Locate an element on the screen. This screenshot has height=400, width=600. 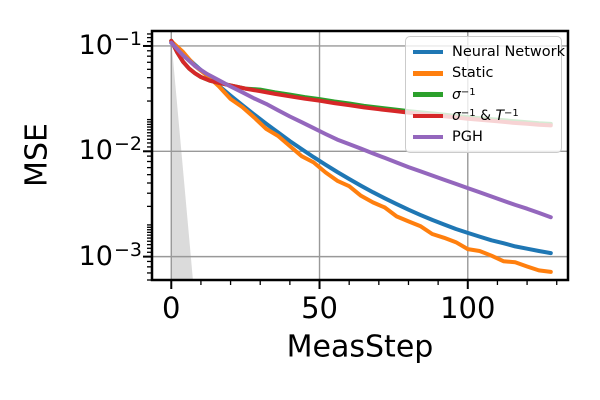
x-tick-label-100: 100 is located at coordinates (468, 308).